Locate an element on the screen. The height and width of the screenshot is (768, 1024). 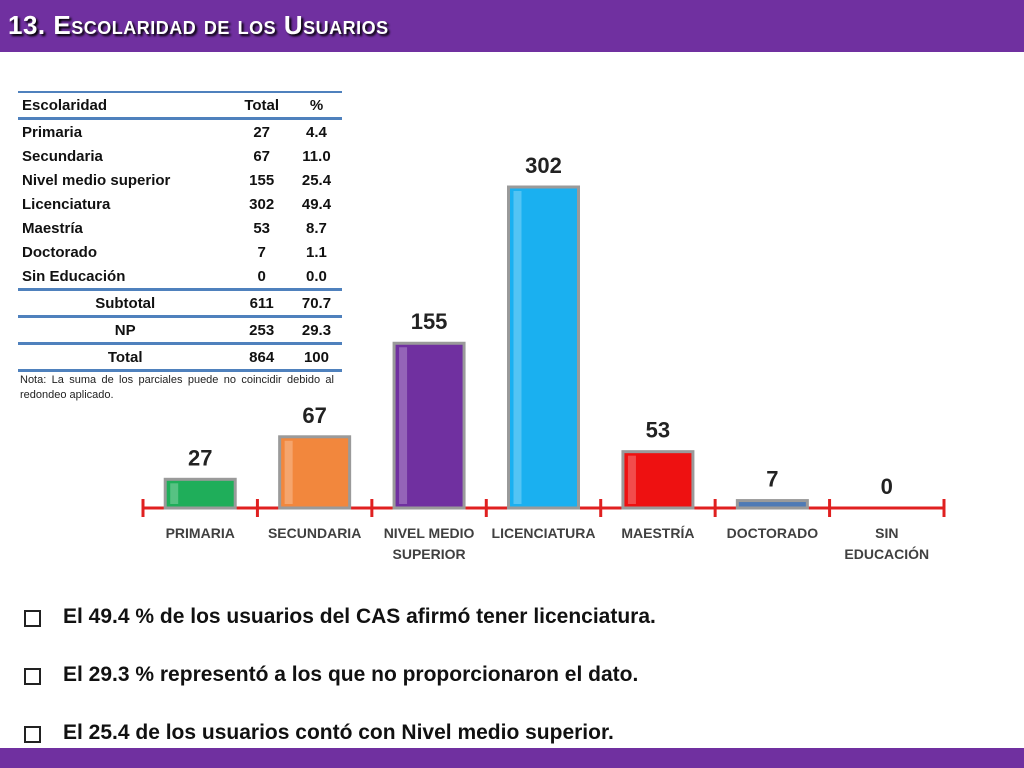
table-header-cell: Total is located at coordinates (261, 105).